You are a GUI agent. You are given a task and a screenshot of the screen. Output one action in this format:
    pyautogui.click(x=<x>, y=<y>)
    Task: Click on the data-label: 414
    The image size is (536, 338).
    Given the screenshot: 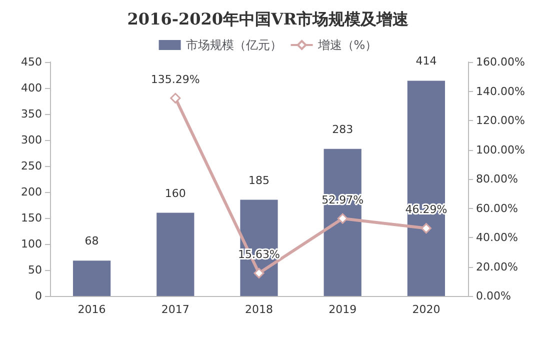 What is the action you would take?
    pyautogui.click(x=426, y=61)
    